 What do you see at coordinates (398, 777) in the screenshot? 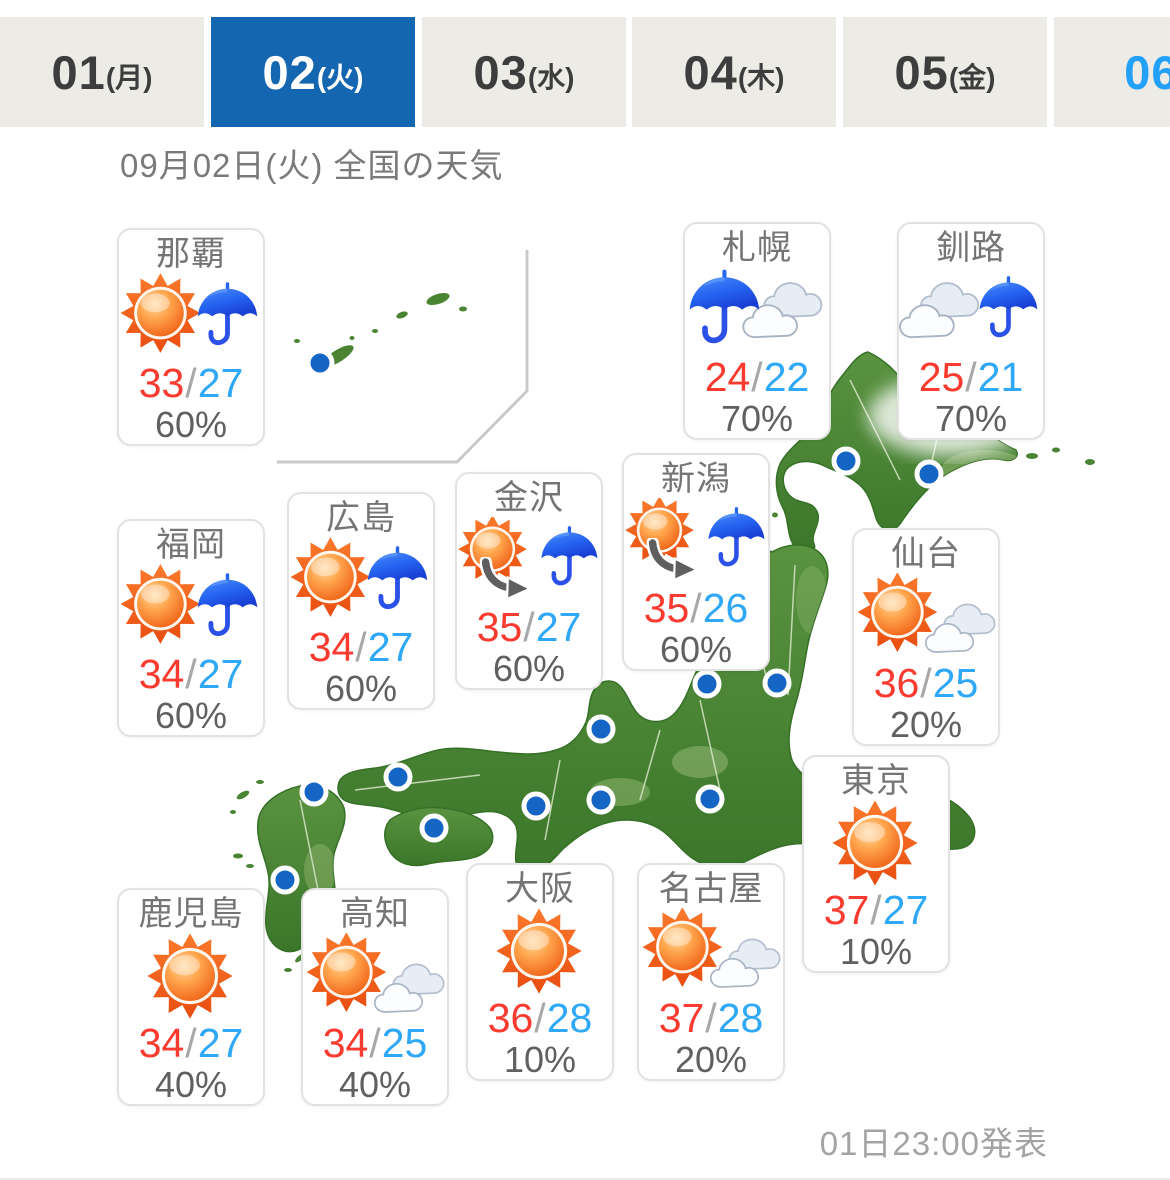
I see `city-marker-hiroshima` at bounding box center [398, 777].